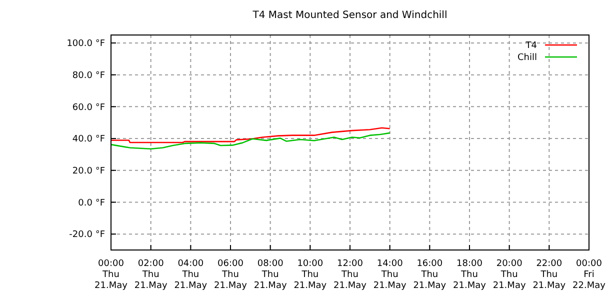 Image resolution: width=610 pixels, height=300 pixels. What do you see at coordinates (351, 275) in the screenshot?
I see `x-tick-label: 12:00 Thu 21.May` at bounding box center [351, 275].